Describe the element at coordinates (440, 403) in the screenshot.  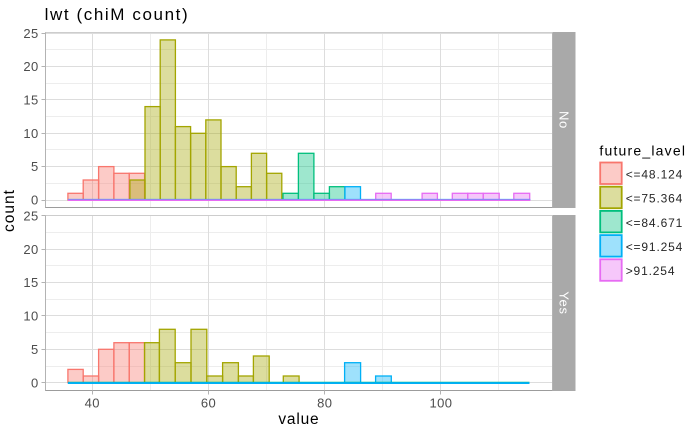
I see `svg-text: 100` at that location.